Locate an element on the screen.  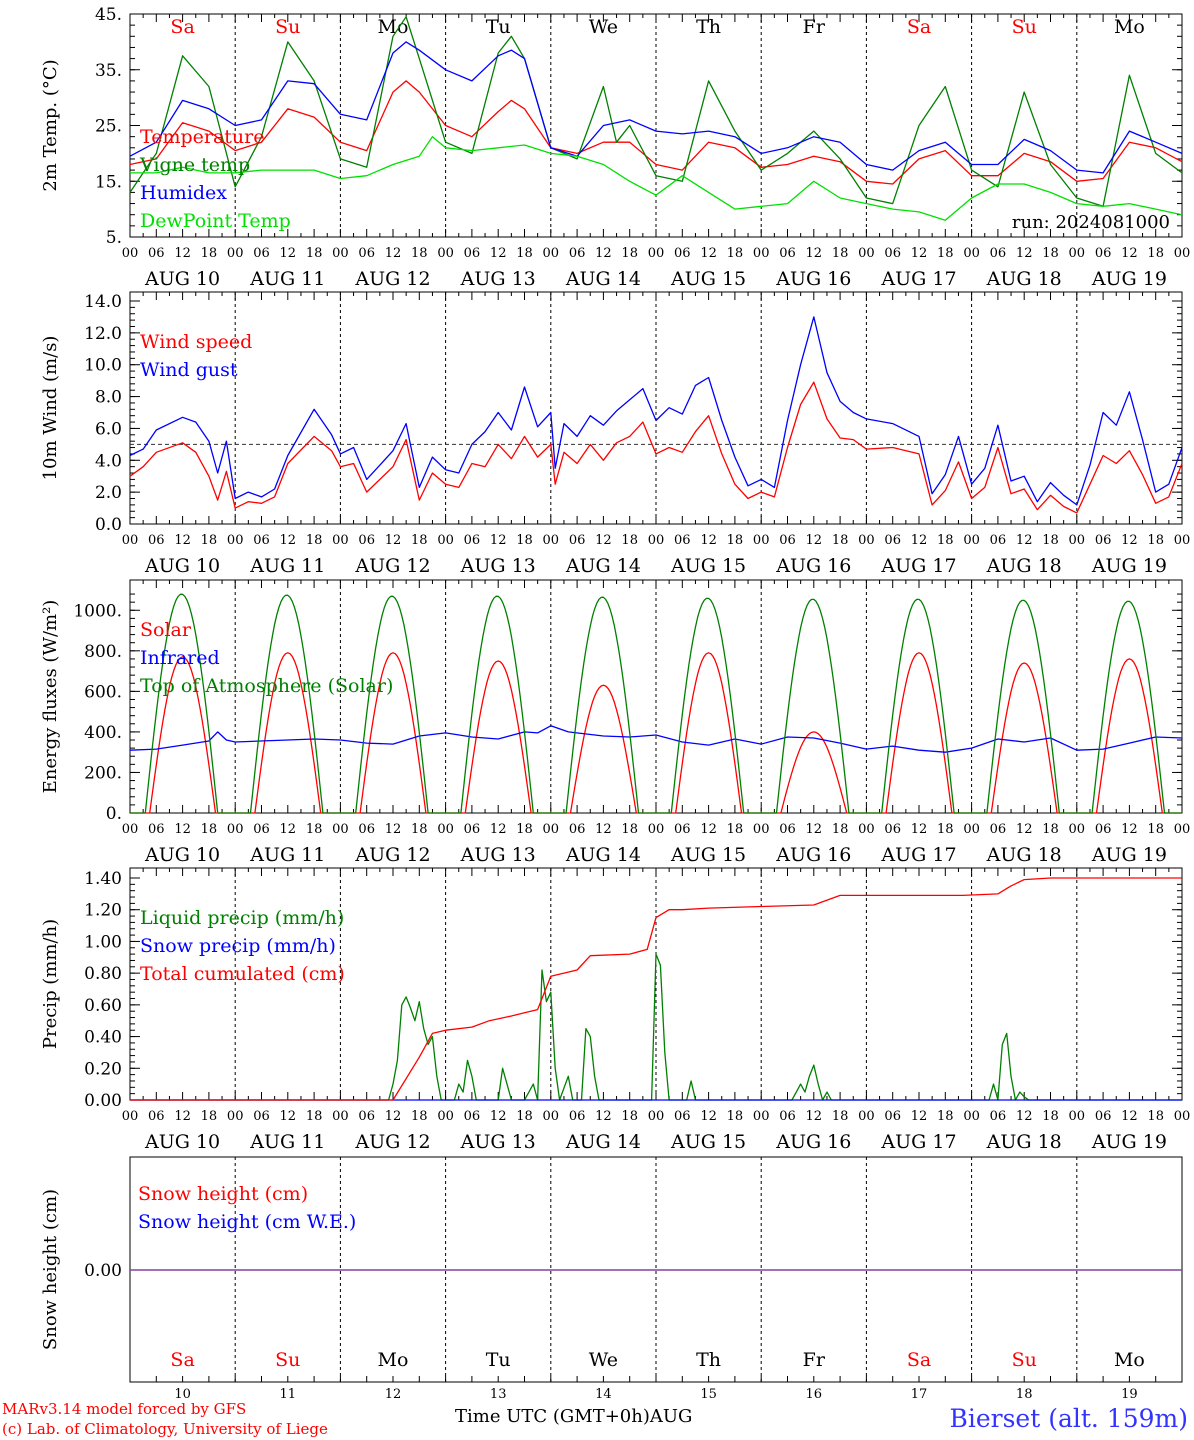
y-tick-label: 1.20 is located at coordinates (103, 911).